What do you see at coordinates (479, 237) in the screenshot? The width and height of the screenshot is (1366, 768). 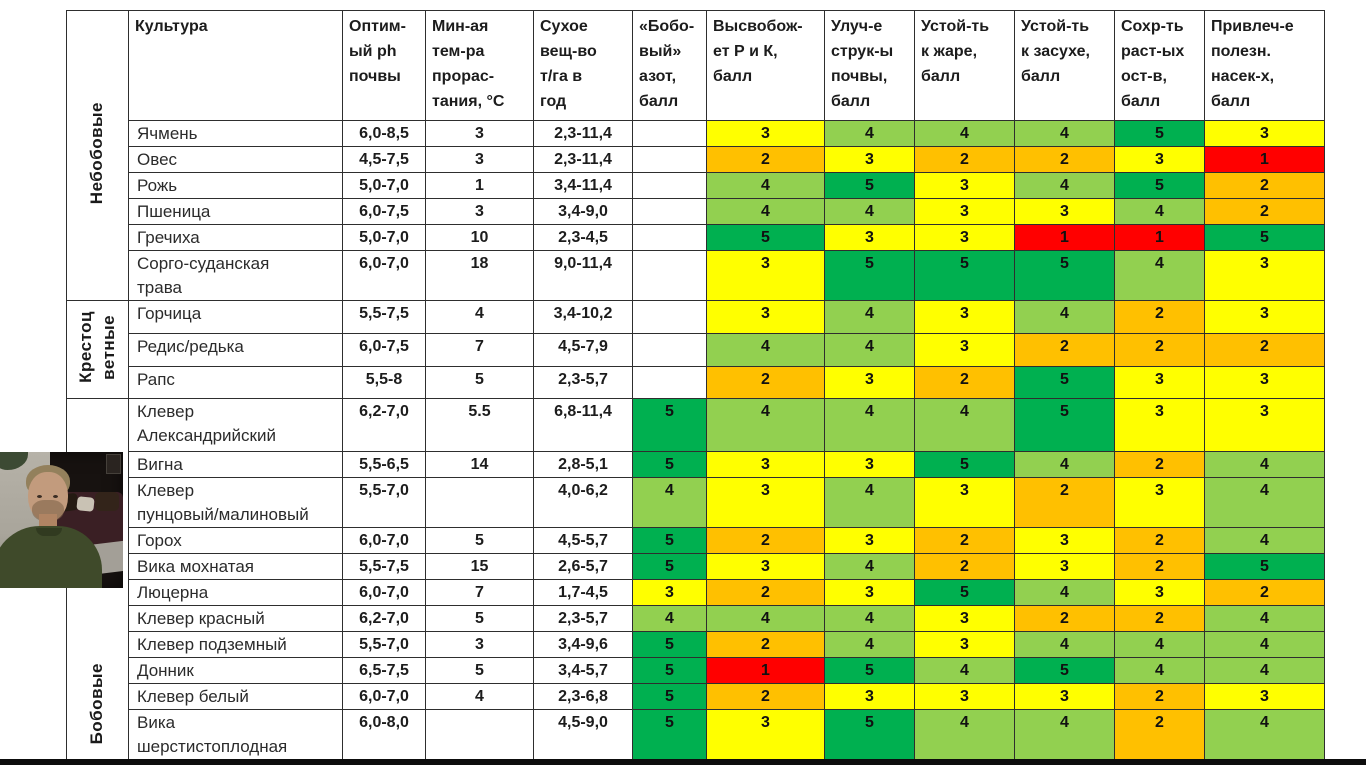 I see `min-temp-cell: 10` at bounding box center [479, 237].